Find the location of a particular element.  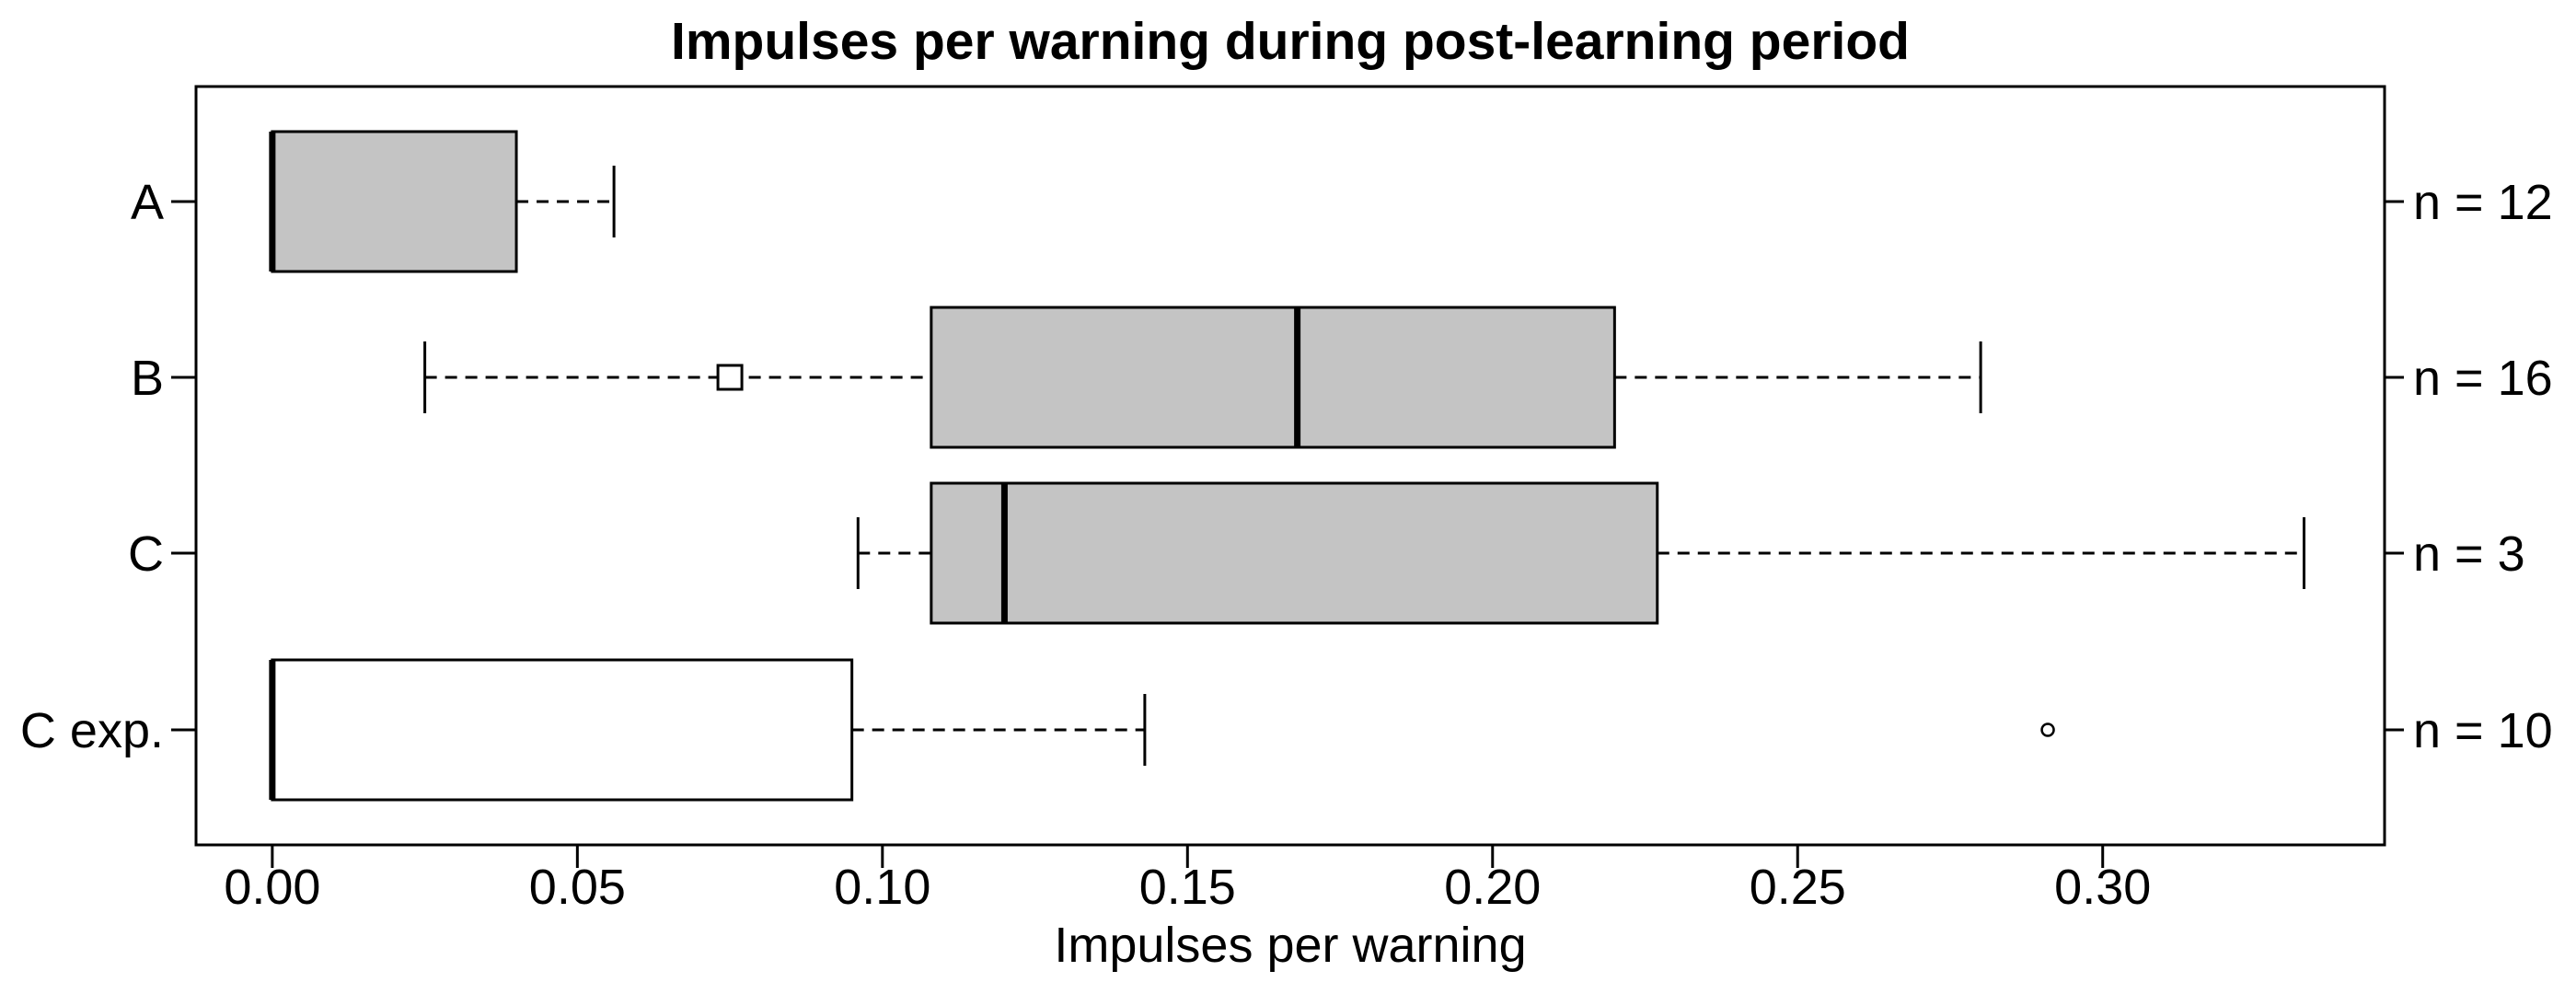

x-tick-label: 0.15 is located at coordinates (1187, 888).